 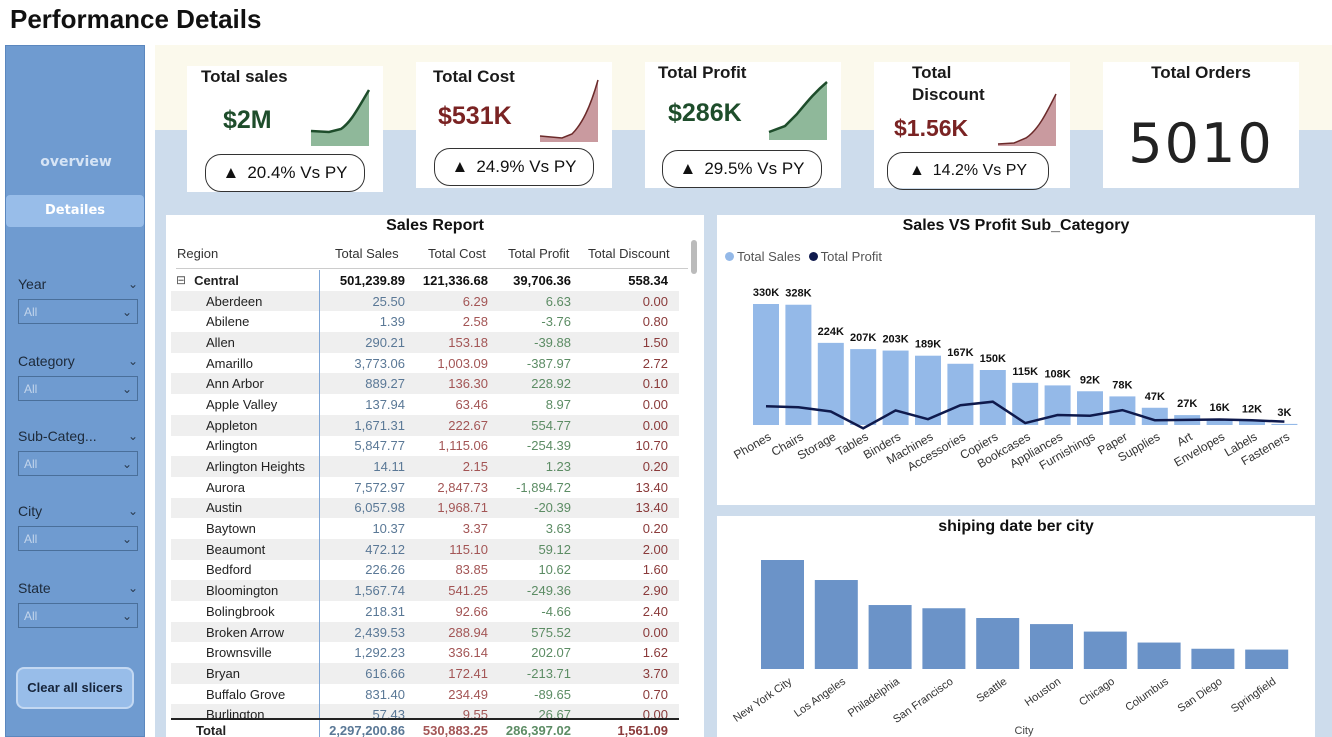 I want to click on slicer-category-label: Category, so click(x=46, y=361).